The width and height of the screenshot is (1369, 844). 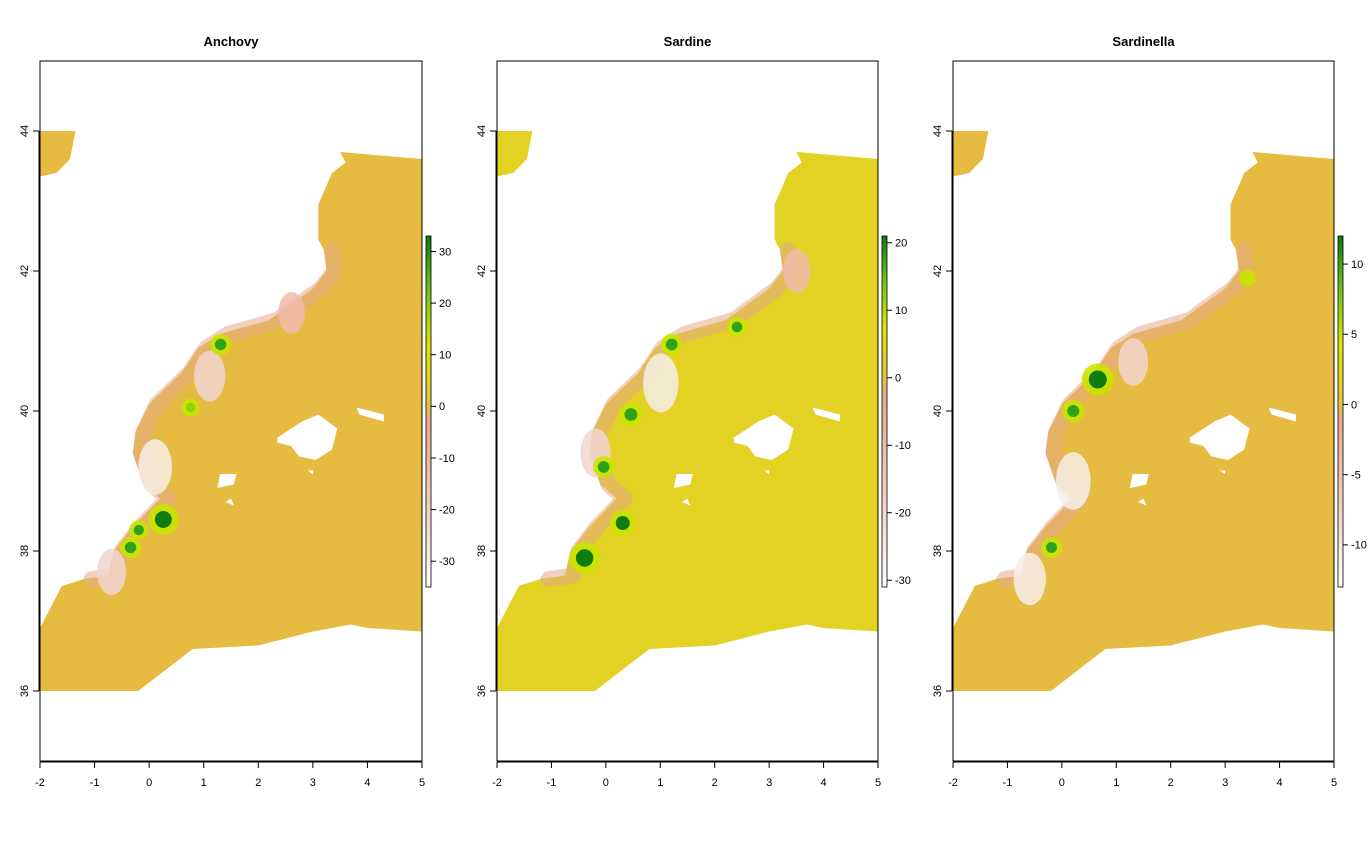 I want to click on chart-title: Anchovy, so click(x=232, y=41).